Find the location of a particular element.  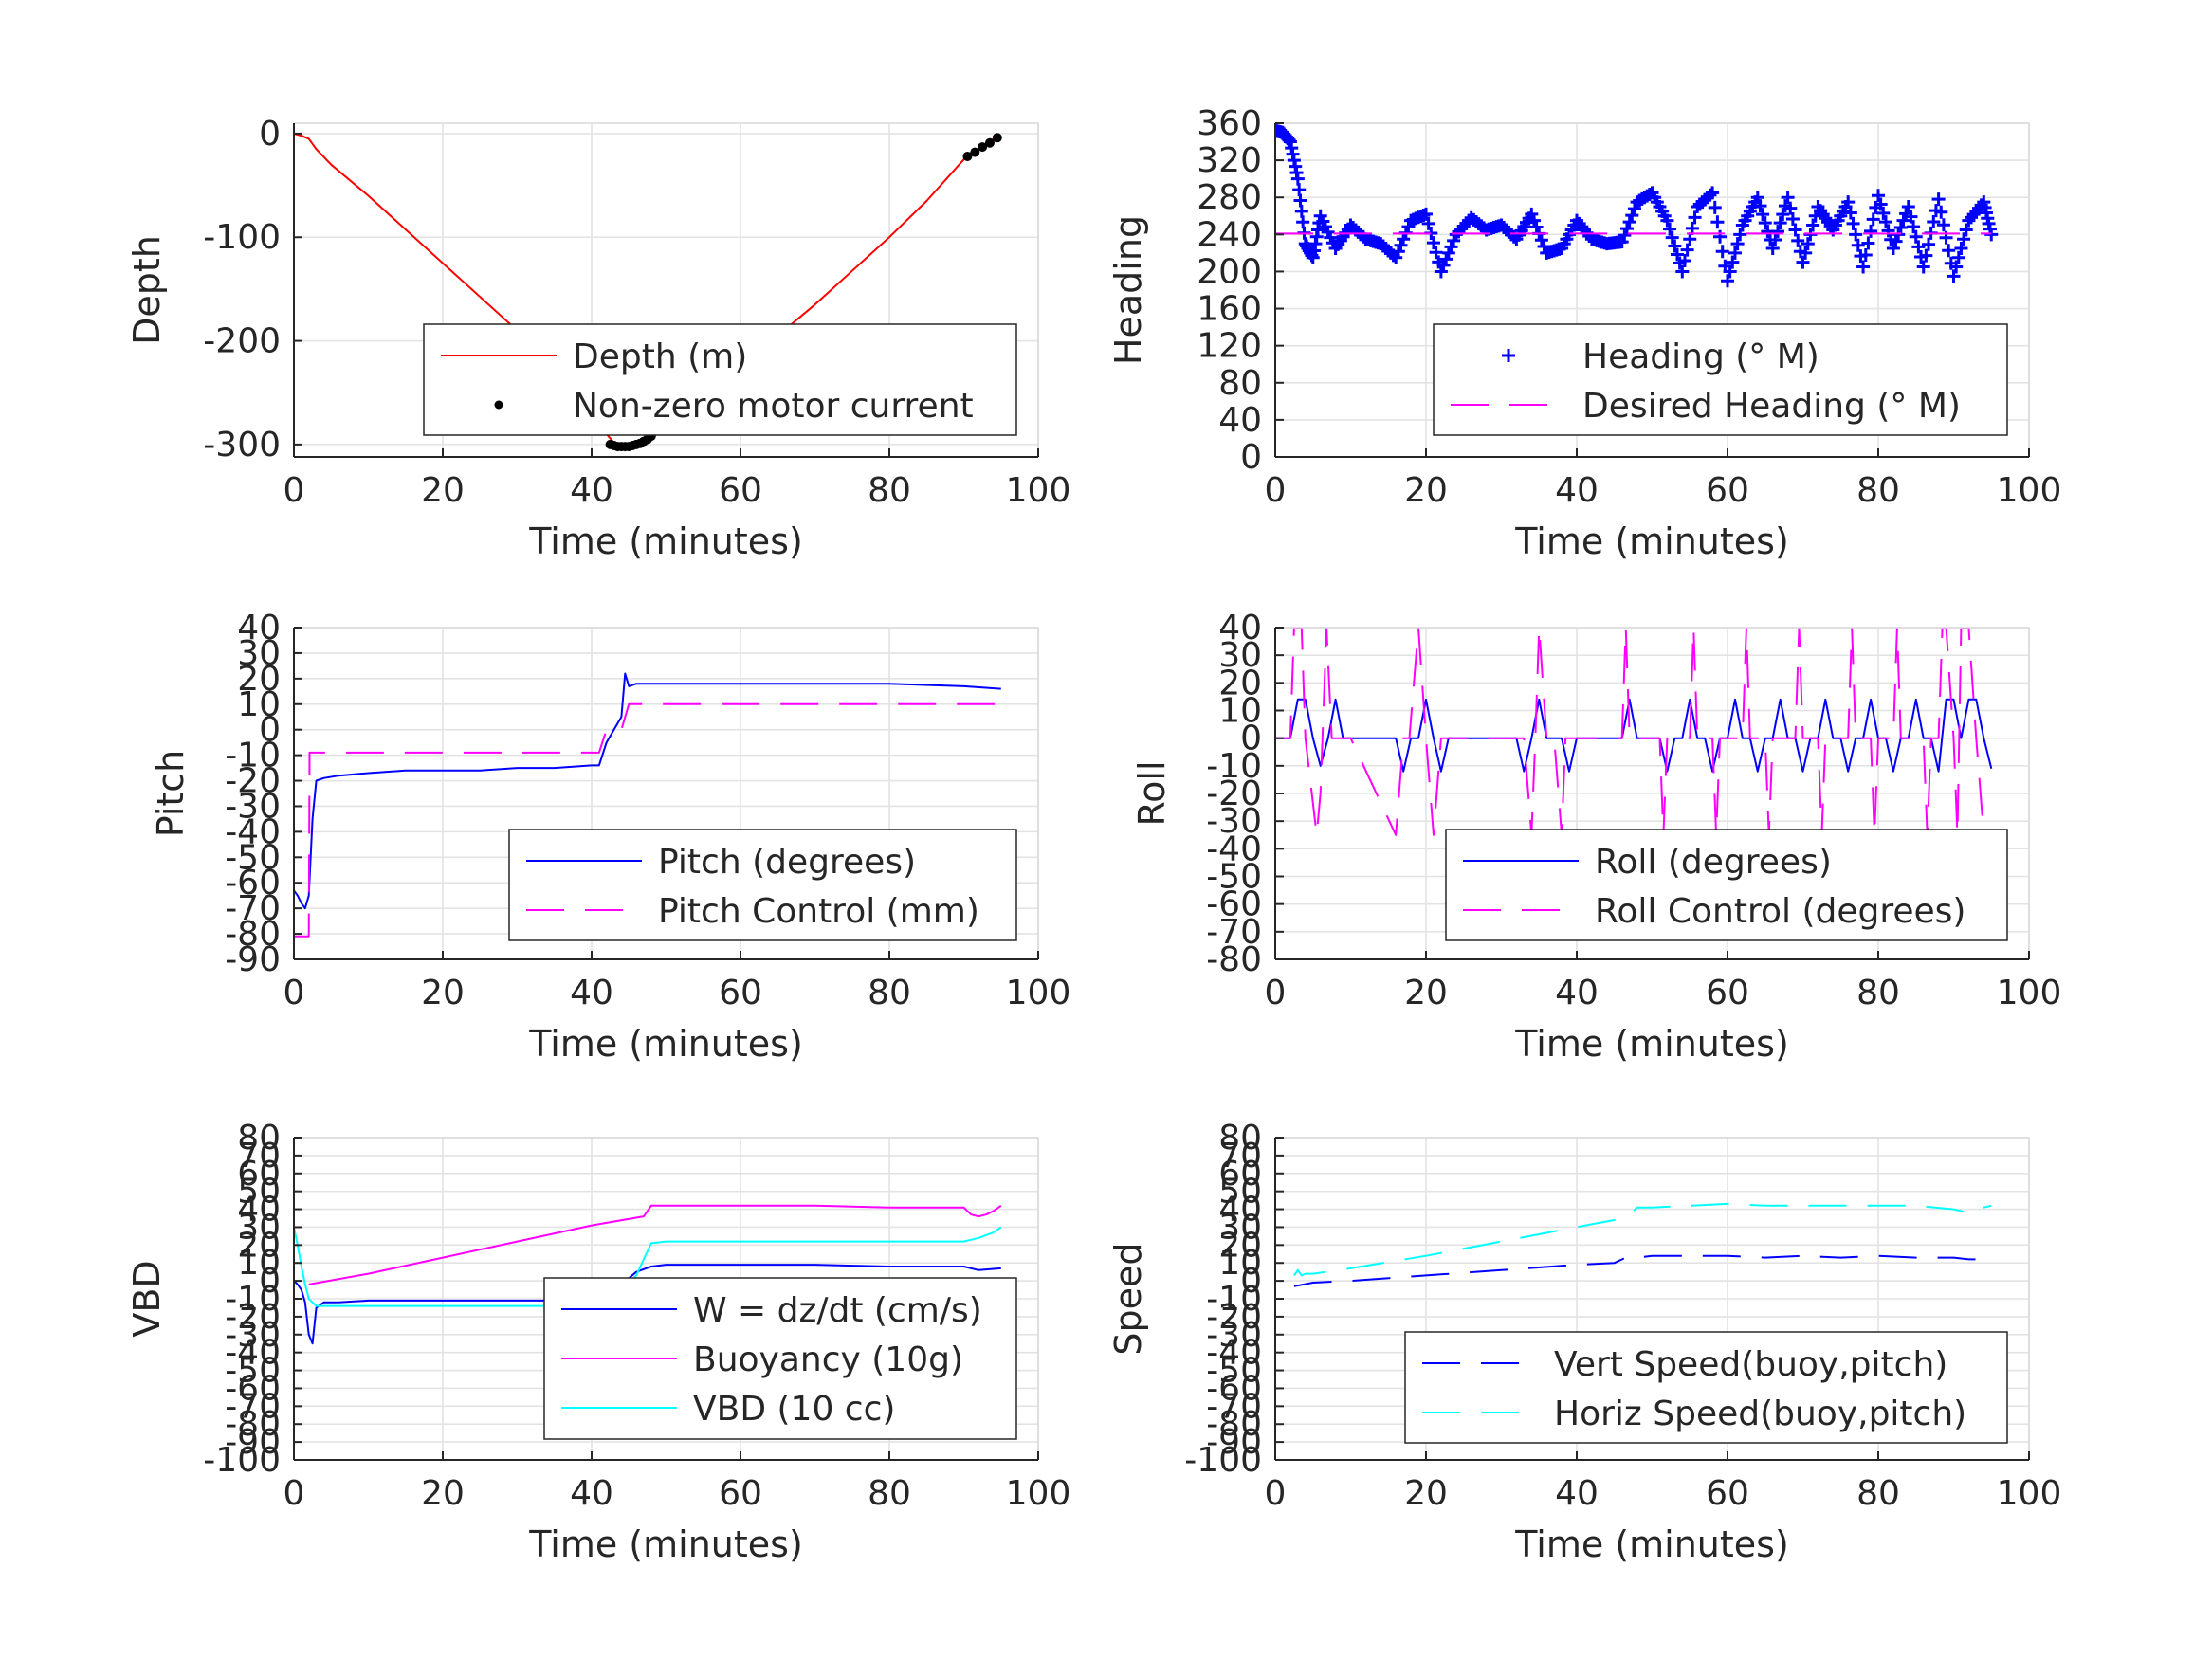

legend-box is located at coordinates (720, 379).